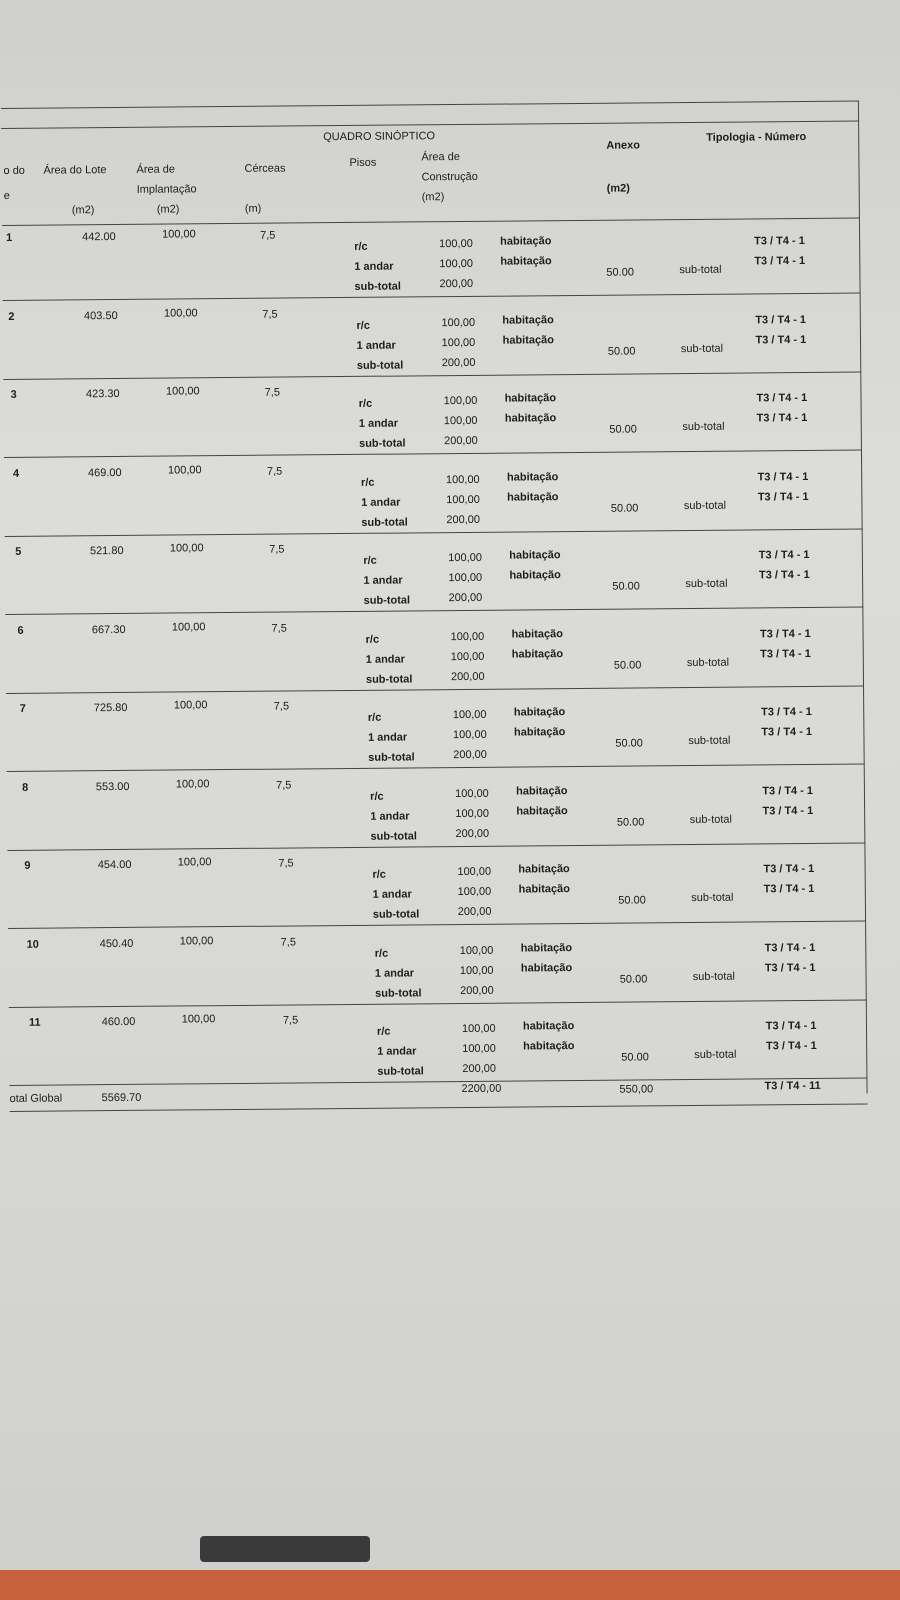 The image size is (900, 1600). What do you see at coordinates (110, 708) in the screenshot?
I see `lot-area: 725.80` at bounding box center [110, 708].